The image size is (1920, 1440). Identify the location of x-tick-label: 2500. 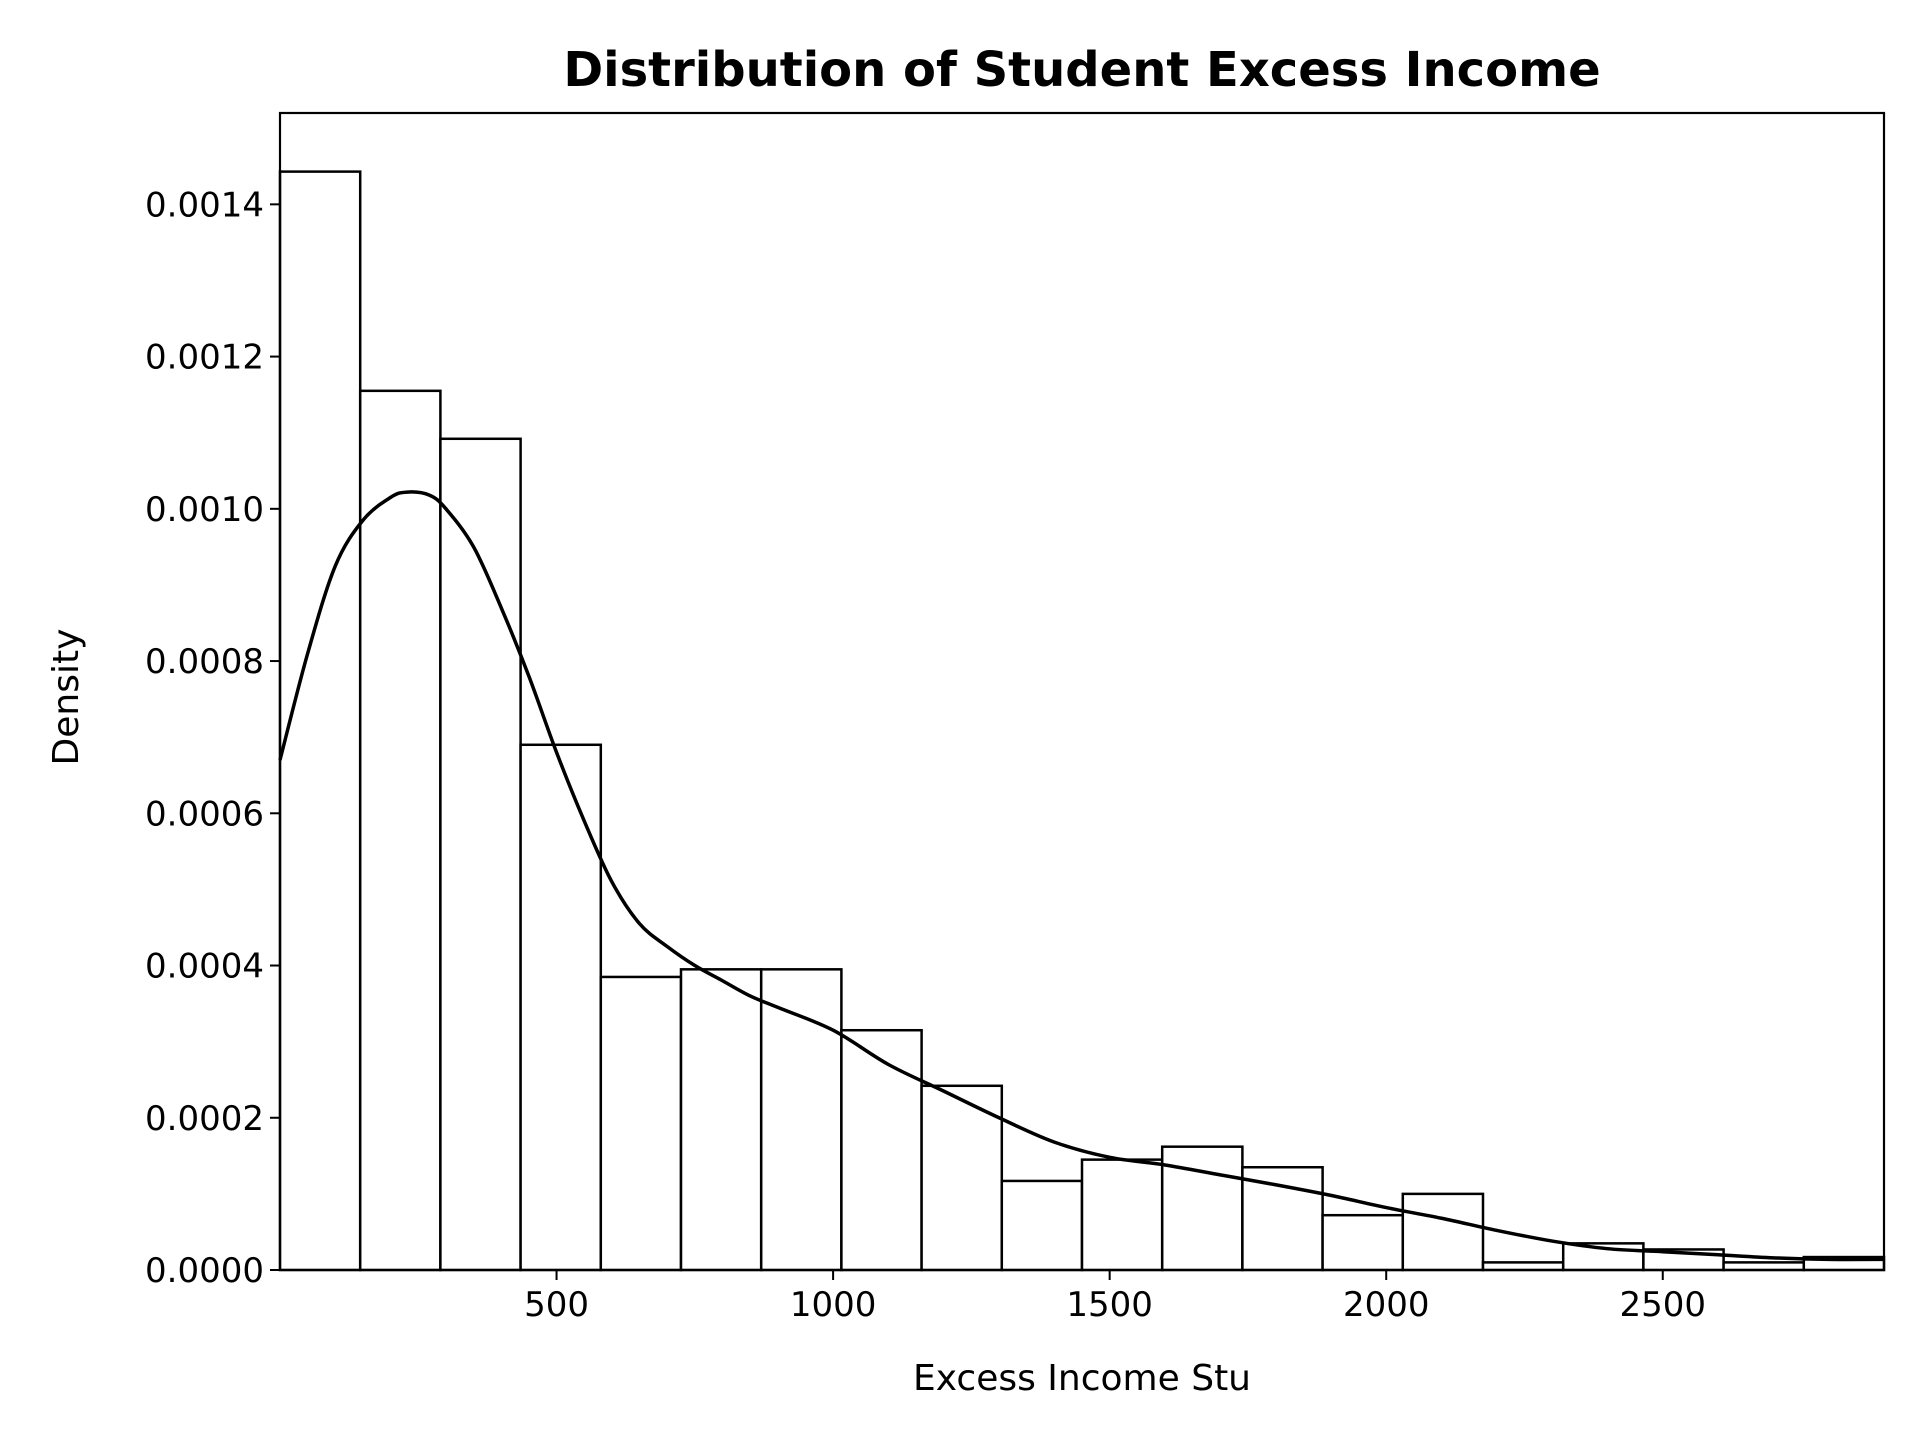
(1662, 1305).